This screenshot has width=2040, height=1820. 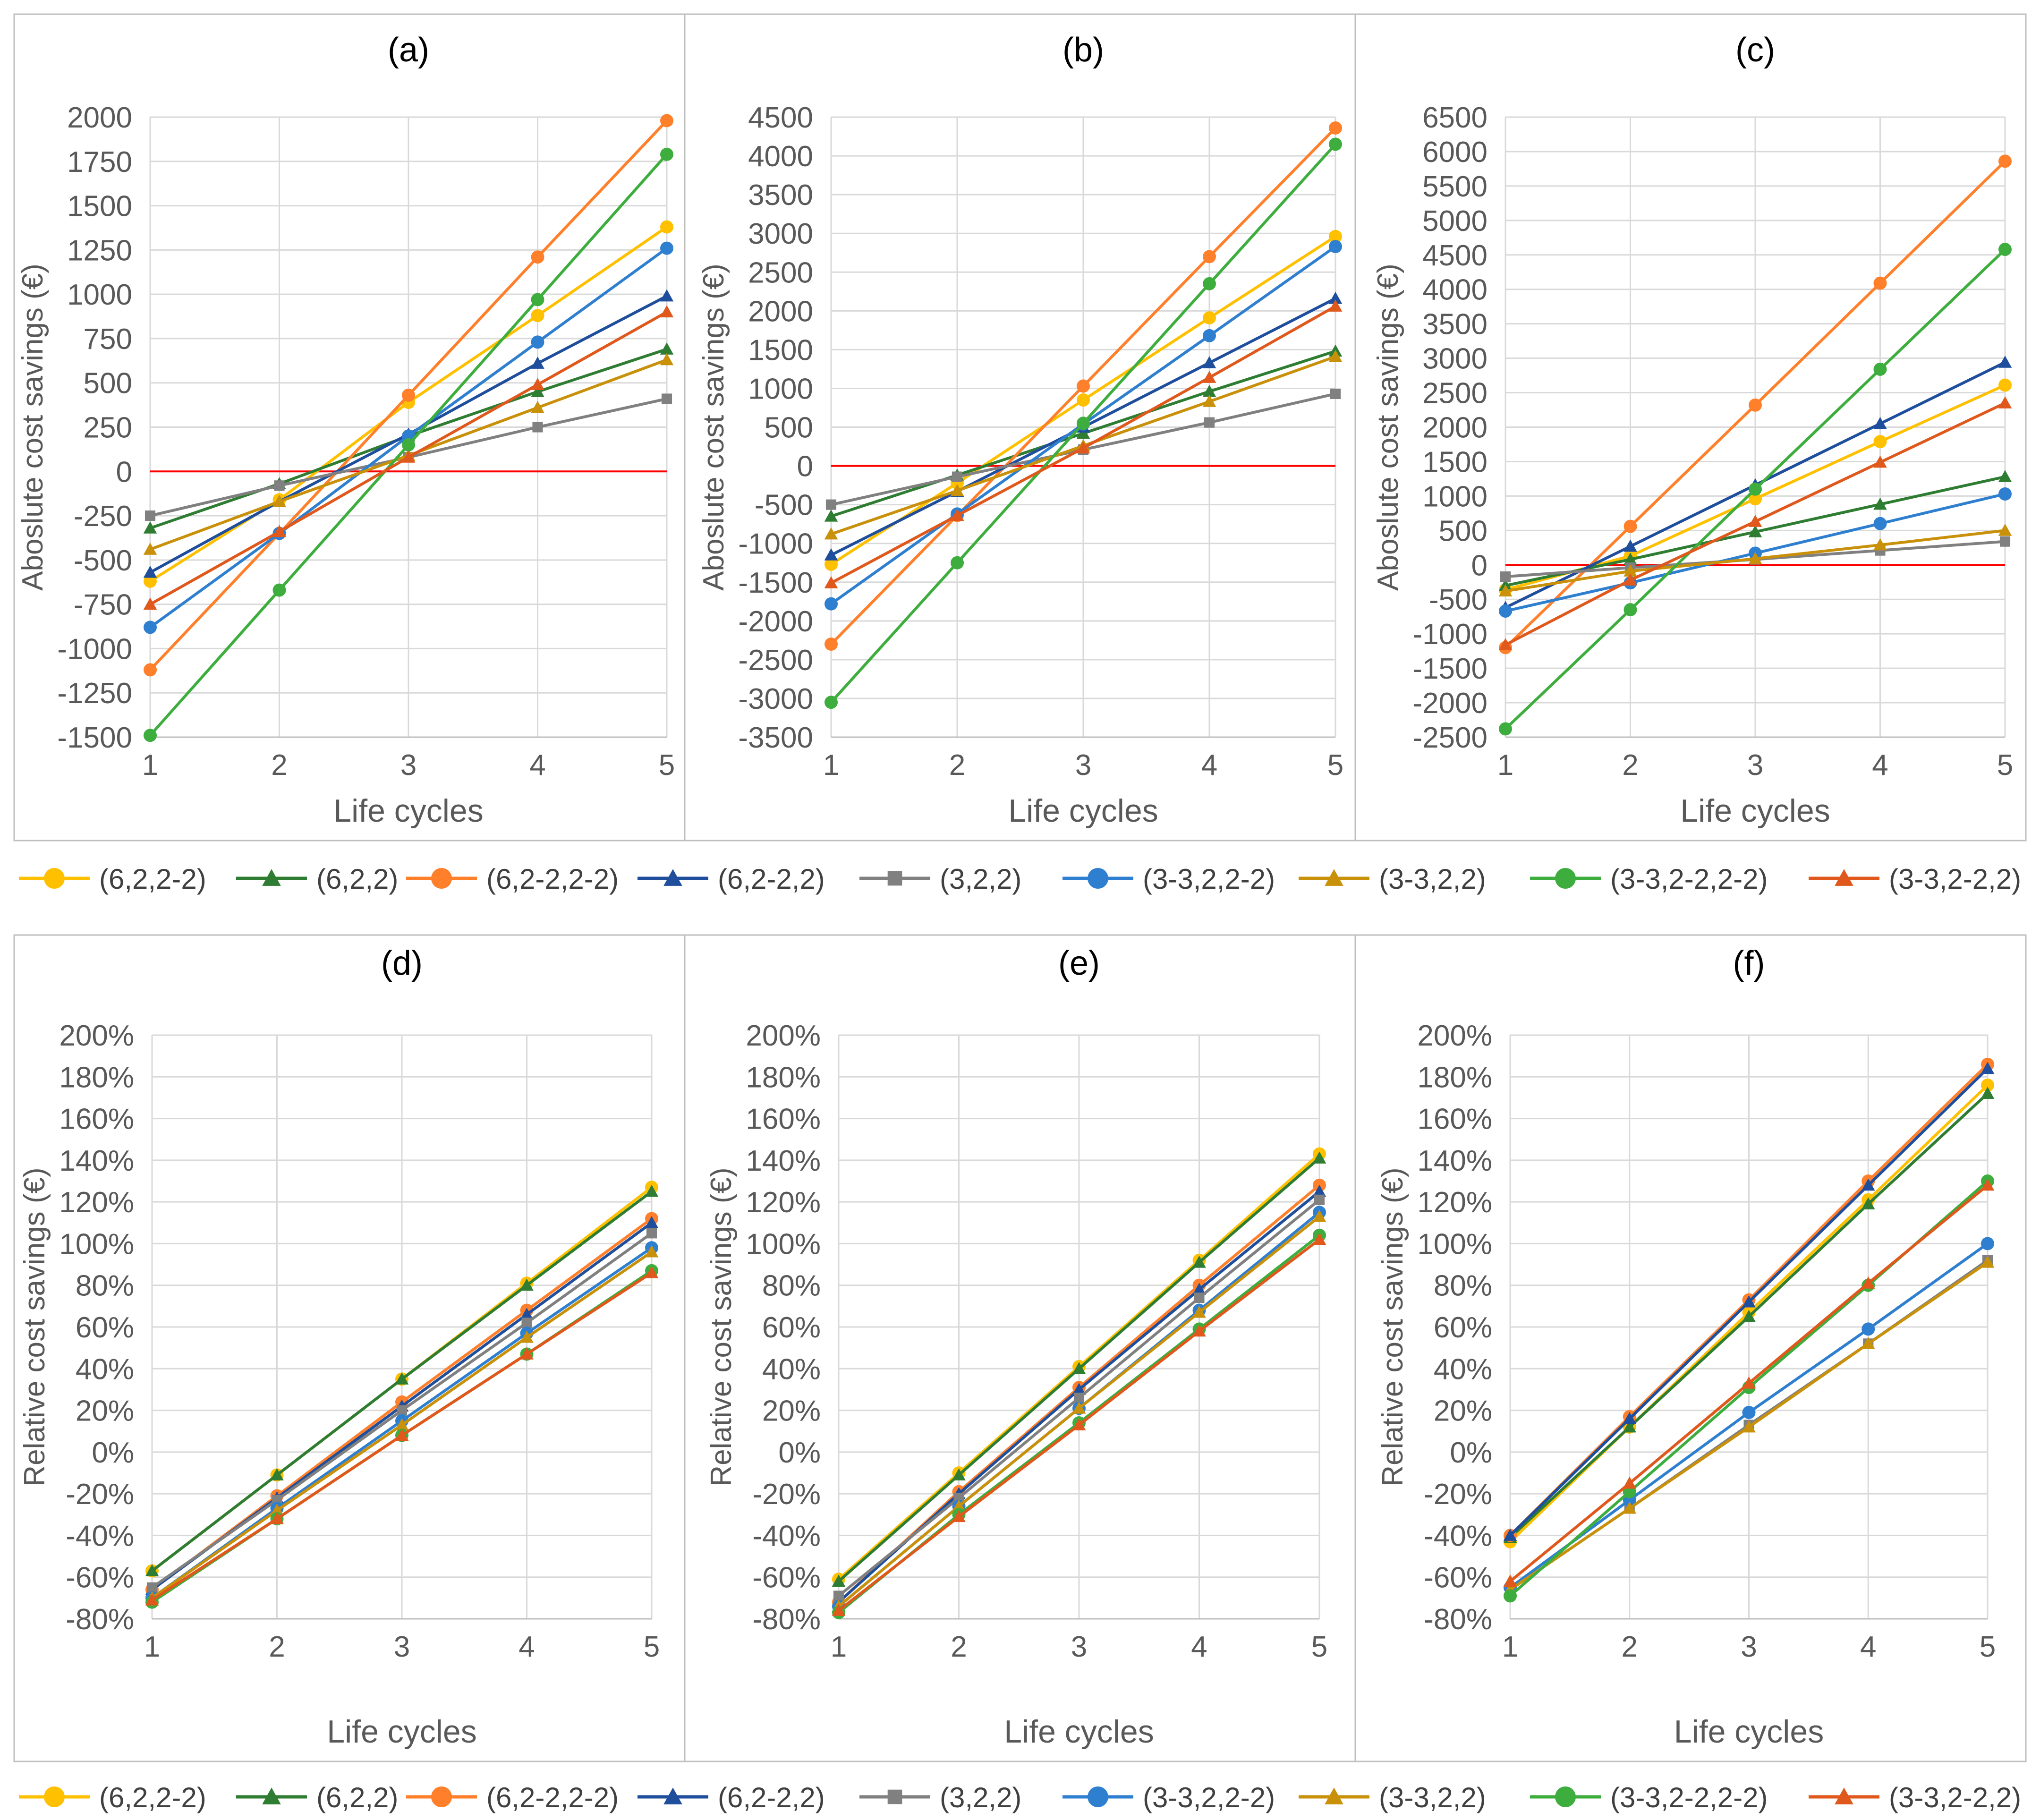 What do you see at coordinates (1463, 1411) in the screenshot?
I see `y-tick-label: 20%` at bounding box center [1463, 1411].